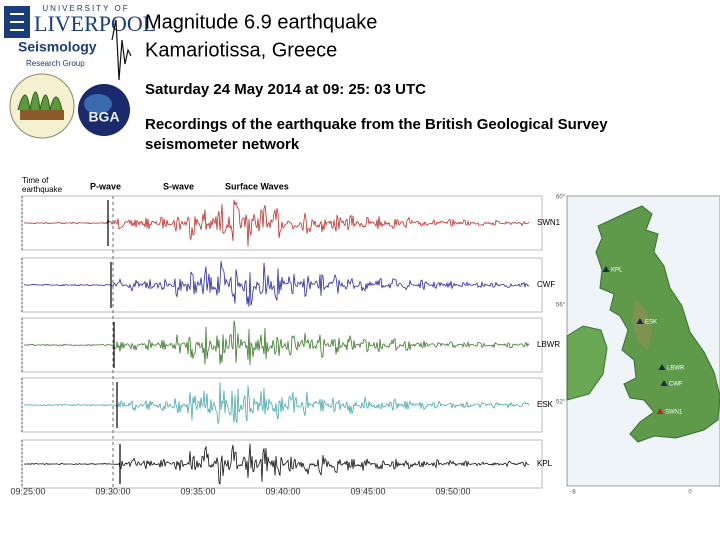 This screenshot has height=545, width=720. Describe the element at coordinates (57, 47) in the screenshot. I see `group-name: Seismology` at that location.